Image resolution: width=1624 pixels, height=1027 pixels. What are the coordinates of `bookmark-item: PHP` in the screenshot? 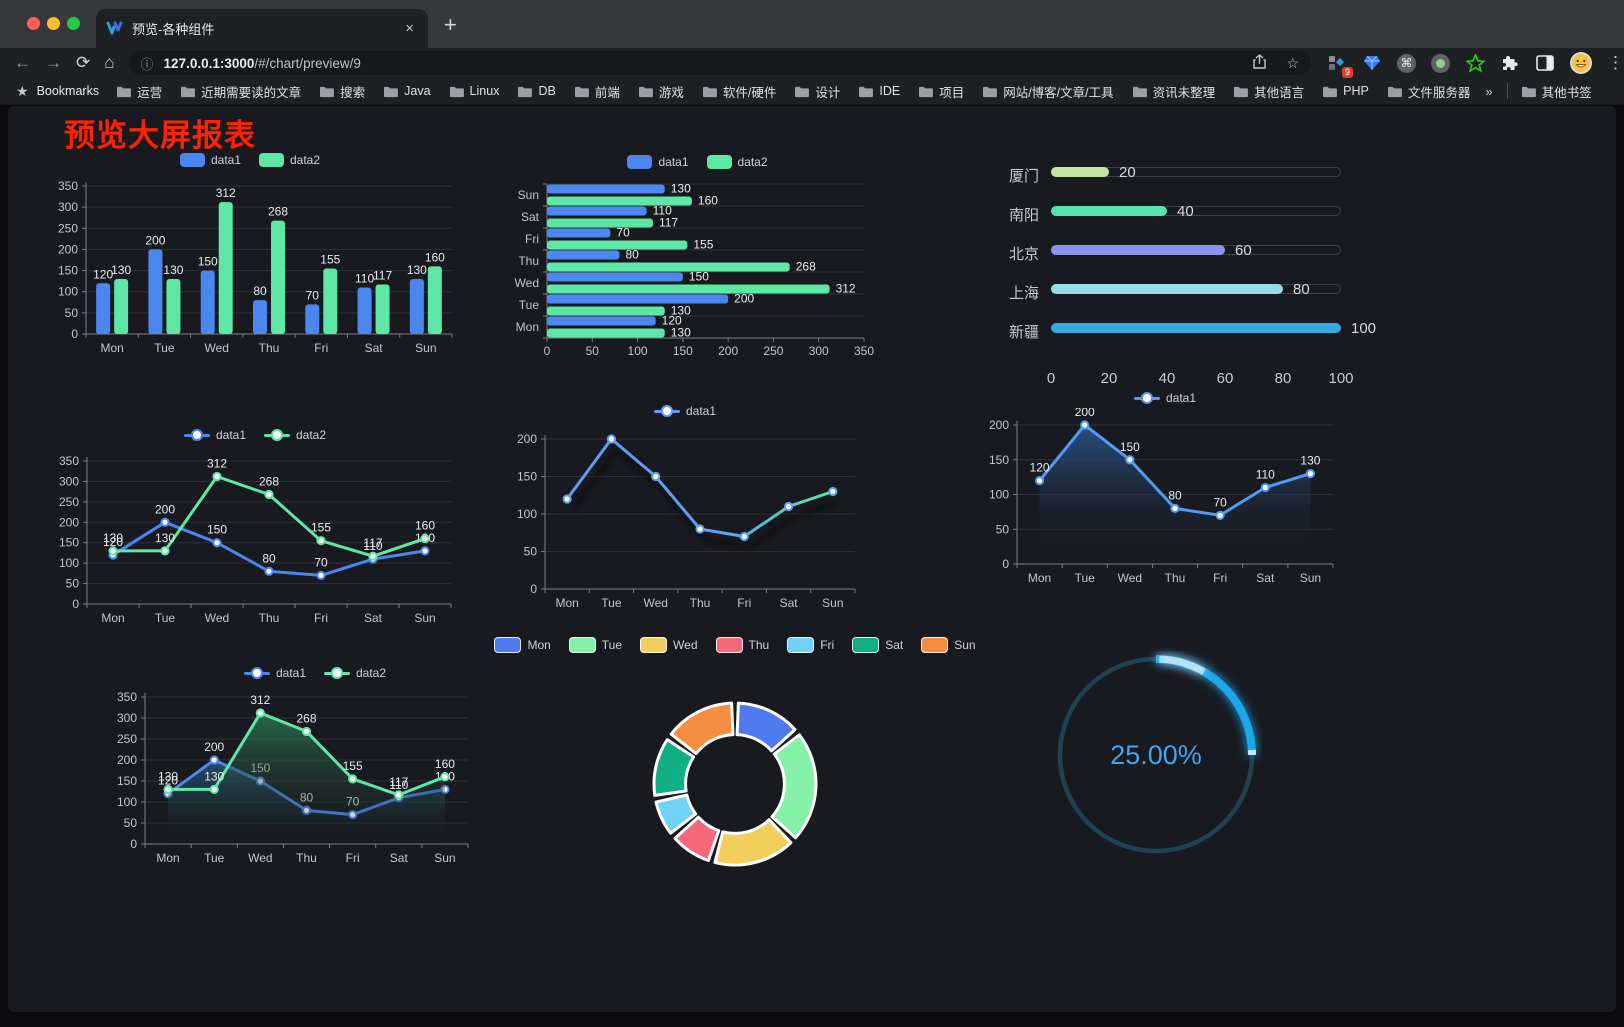 It's located at (1345, 91).